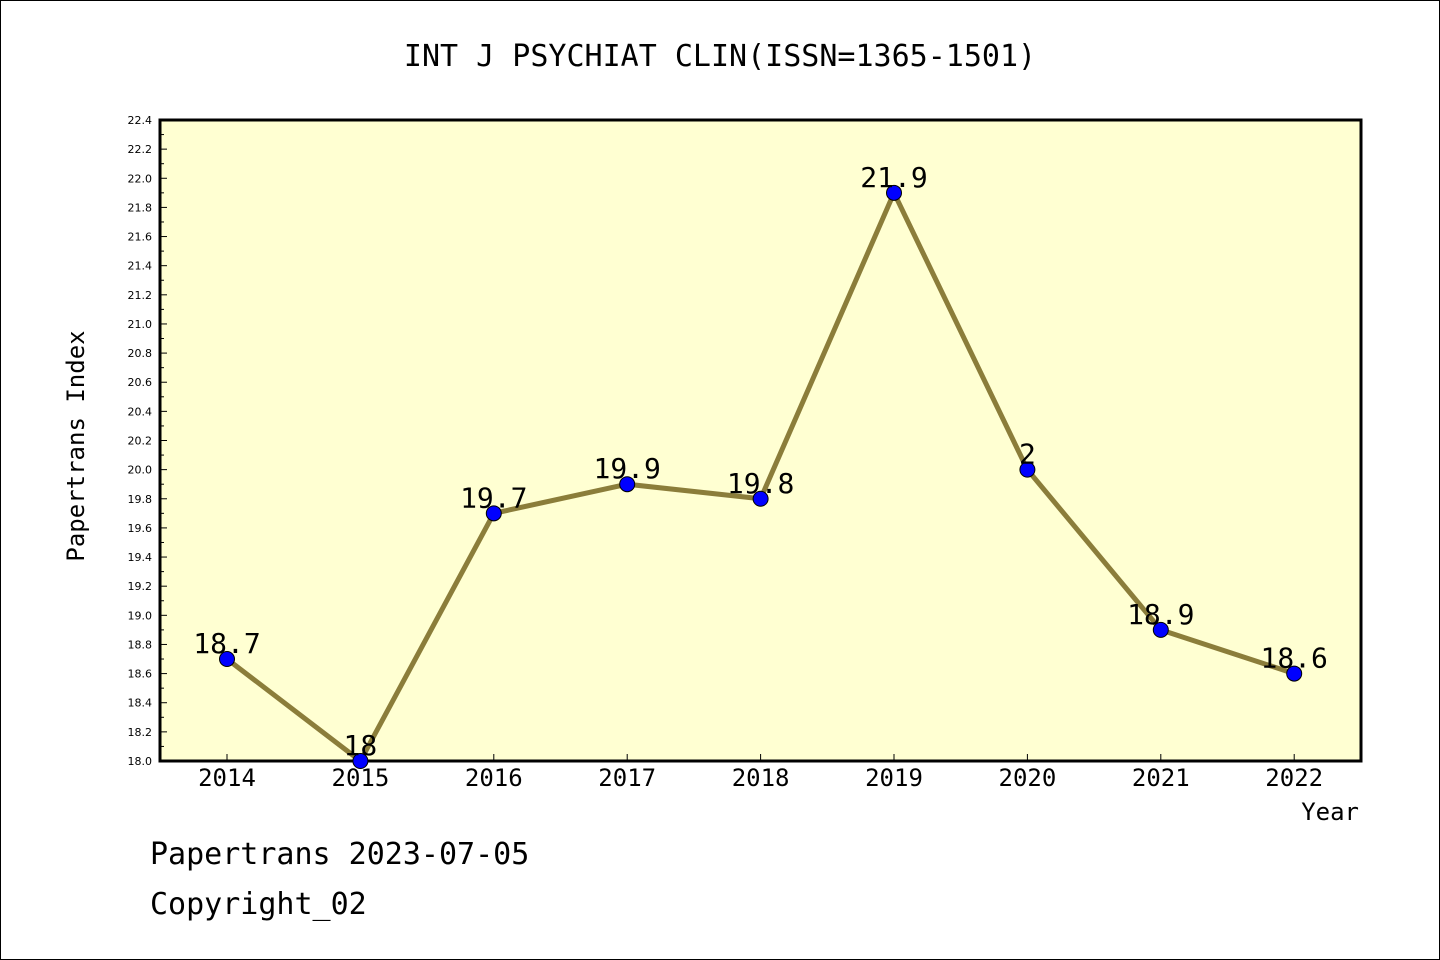  What do you see at coordinates (893, 177) in the screenshot?
I see `data-label: 21.9` at bounding box center [893, 177].